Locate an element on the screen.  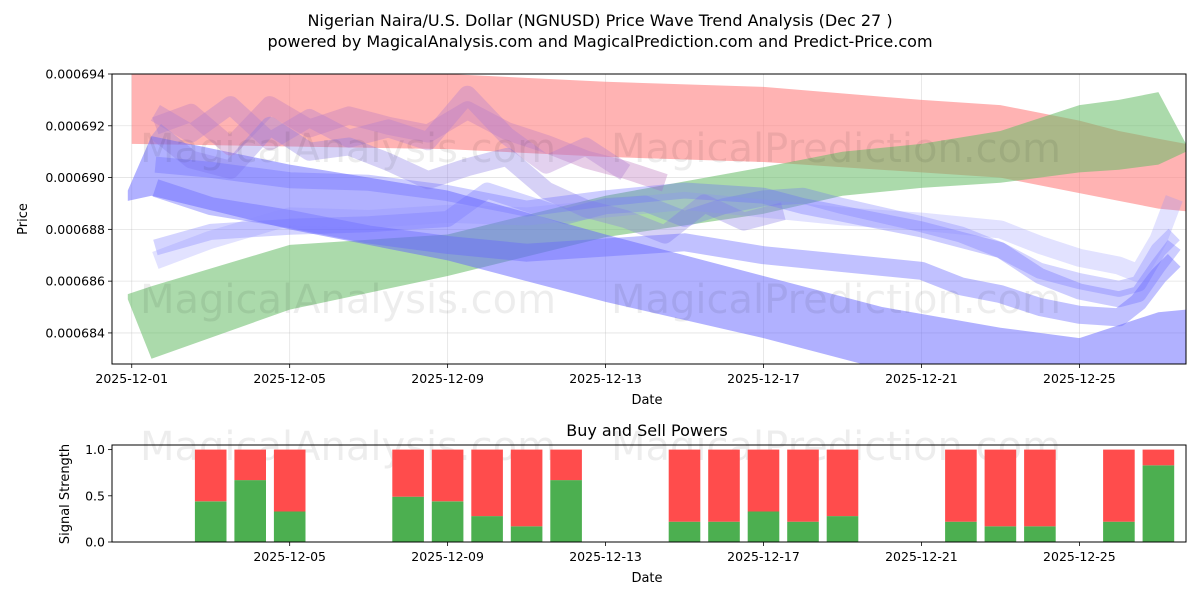
watermark-analysis-top: MagicalAnalysis.com is located at coordinates (348, 149).